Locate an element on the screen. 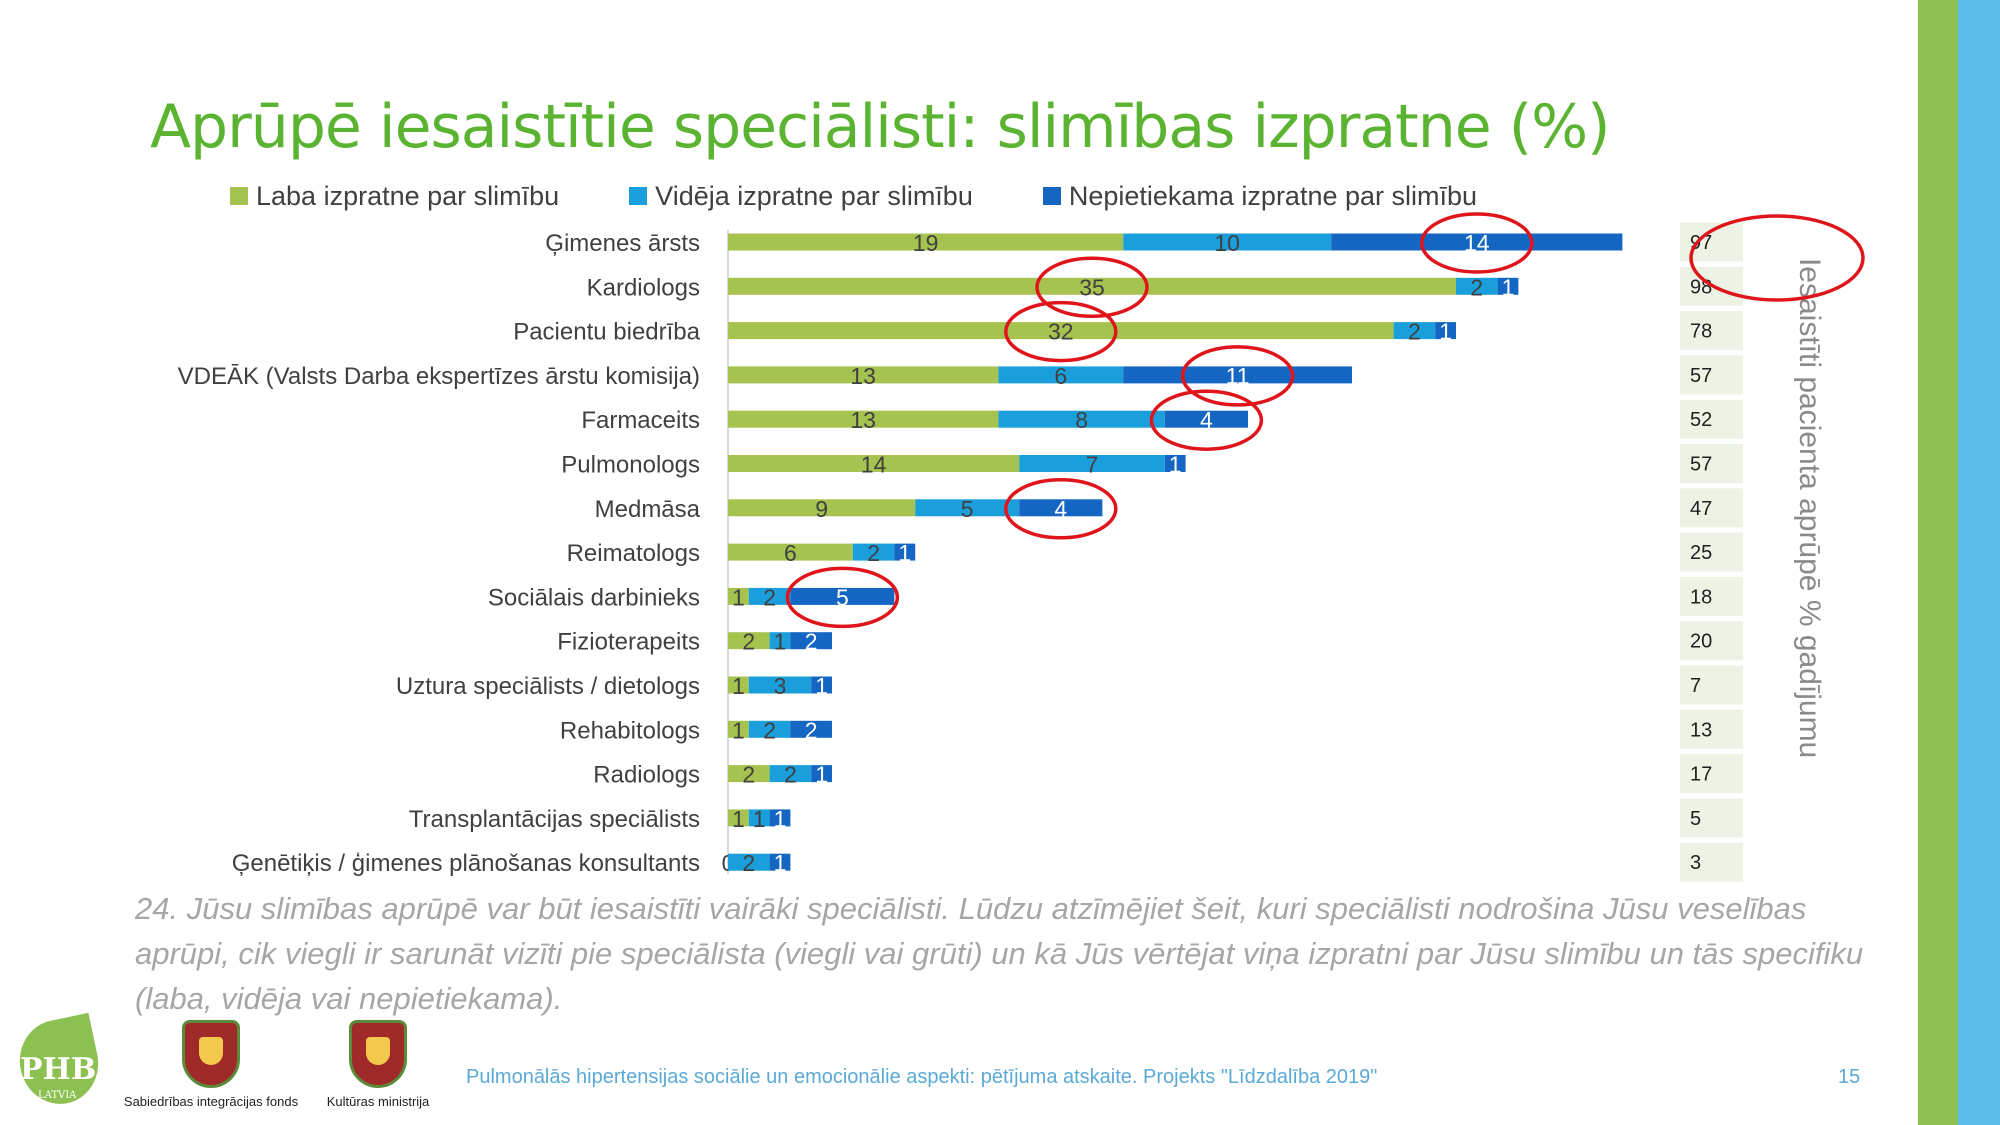  data-label-medium: 3 is located at coordinates (780, 686).